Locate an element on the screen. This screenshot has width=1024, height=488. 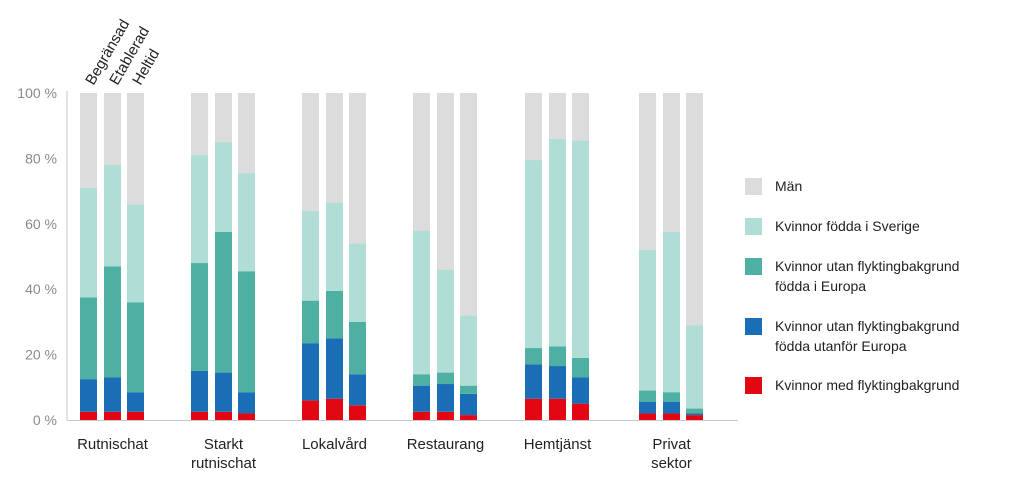
category-label: Lokalvård is located at coordinates (334, 444).